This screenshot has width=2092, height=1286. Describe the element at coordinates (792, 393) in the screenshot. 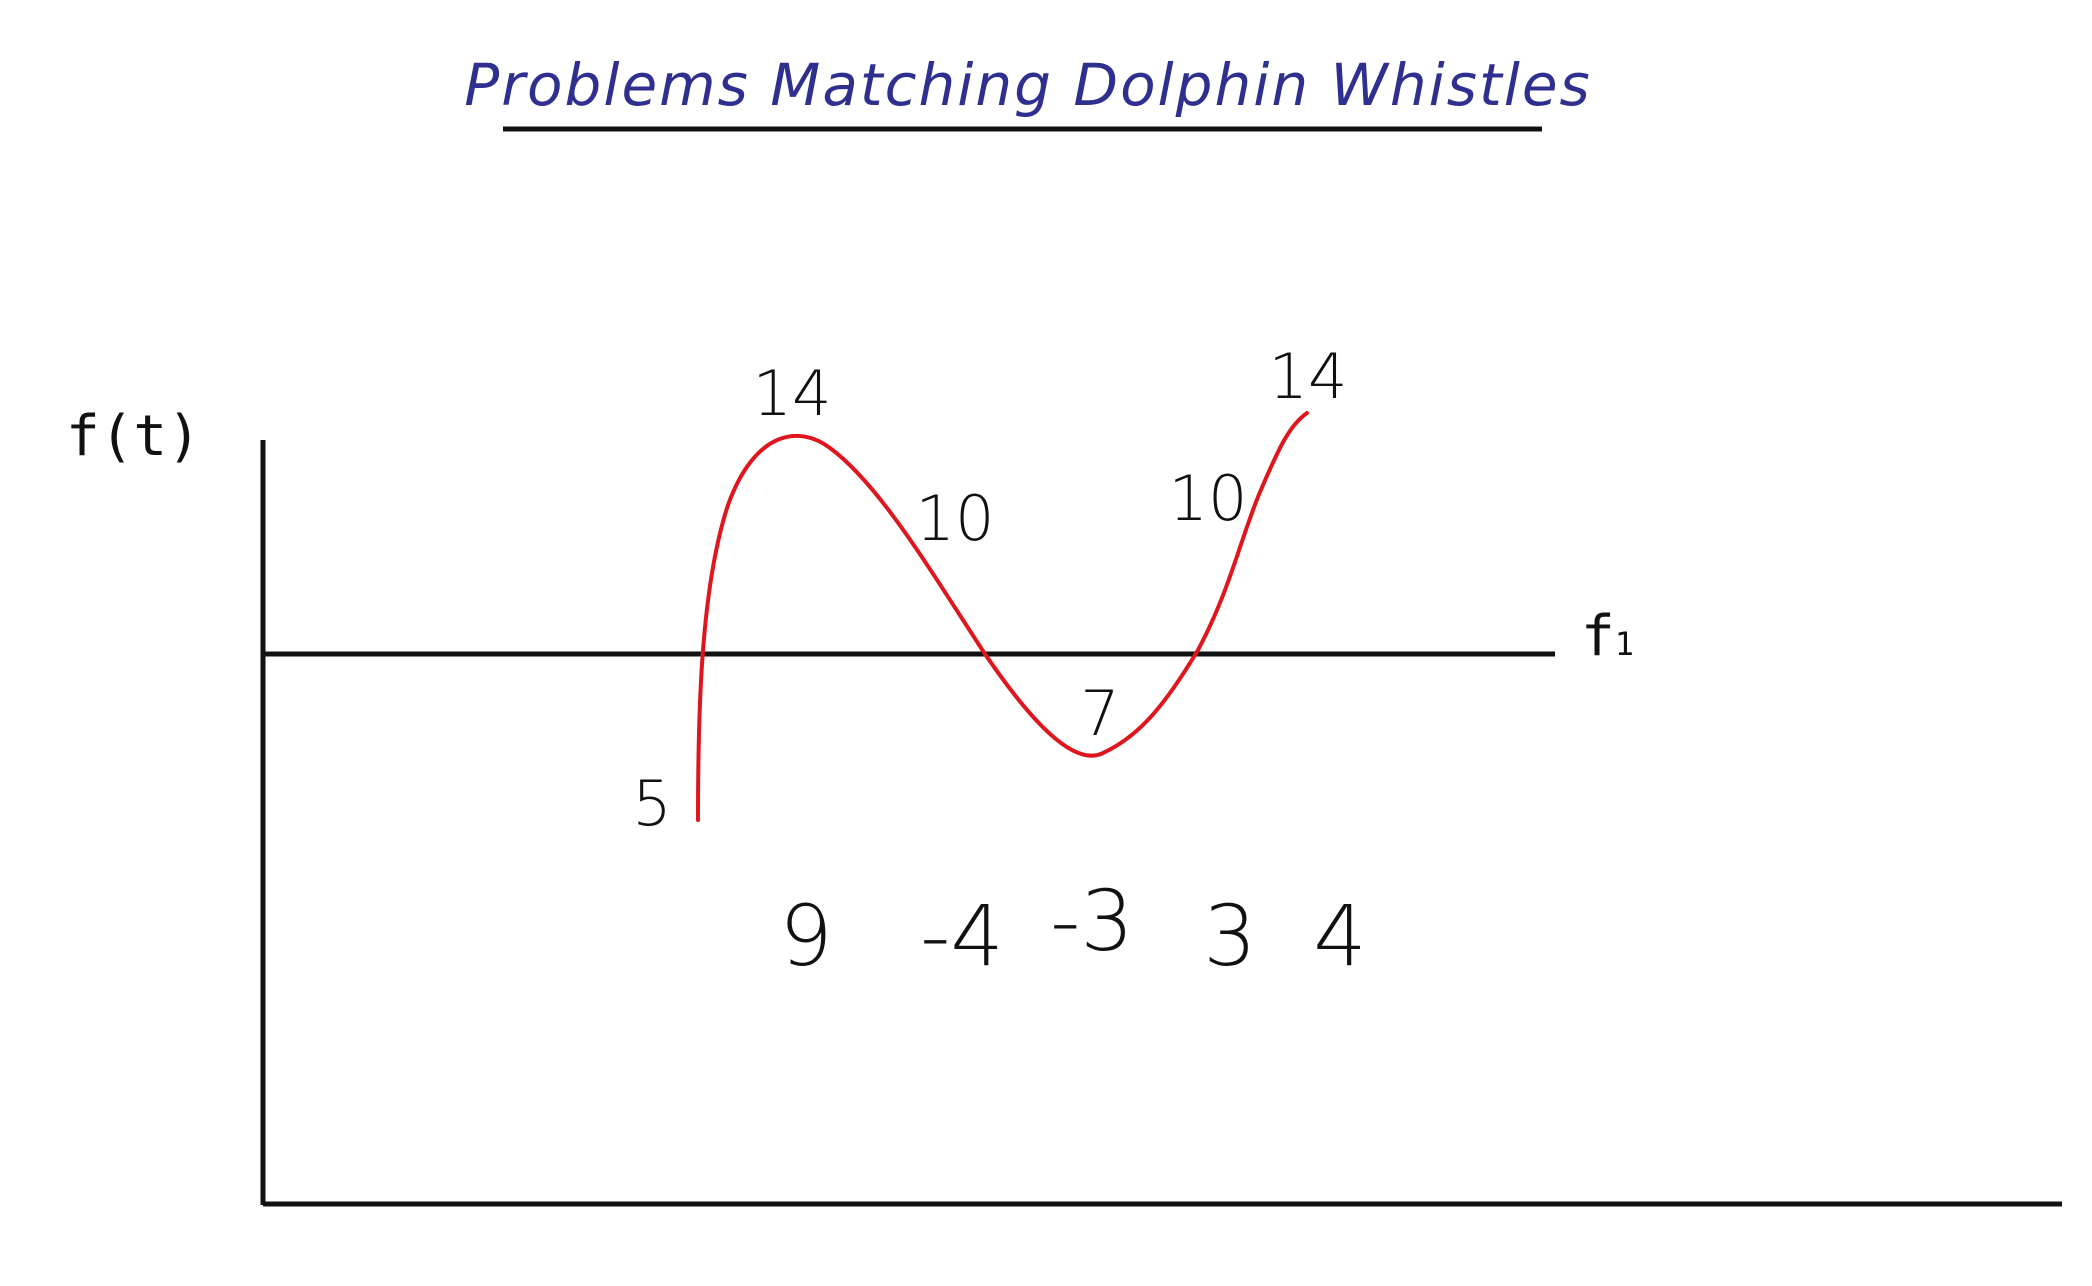

I see `curve-label-peak: 14` at that location.